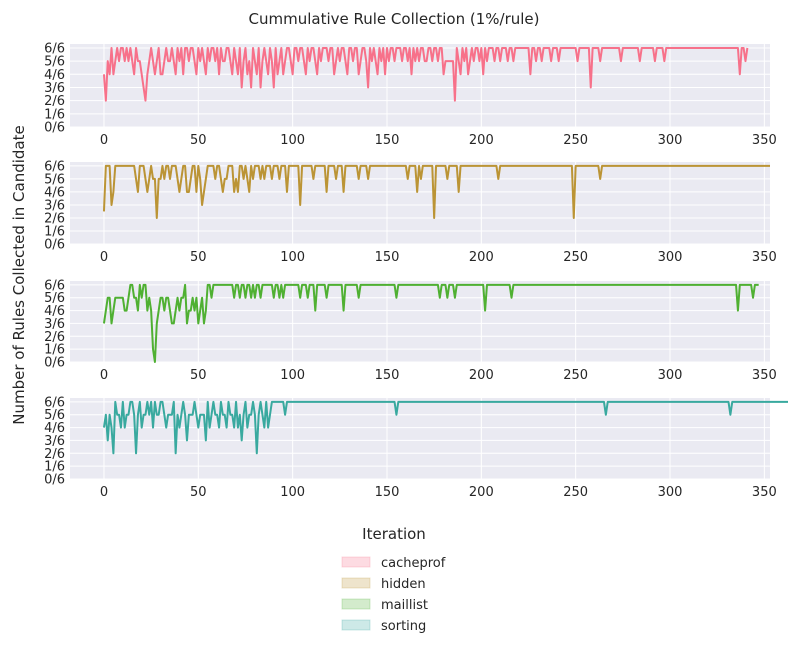 This screenshot has height=648, width=788. What do you see at coordinates (19, 274) in the screenshot?
I see `y-axis-label: Number of Rules Collected in Candidate` at bounding box center [19, 274].